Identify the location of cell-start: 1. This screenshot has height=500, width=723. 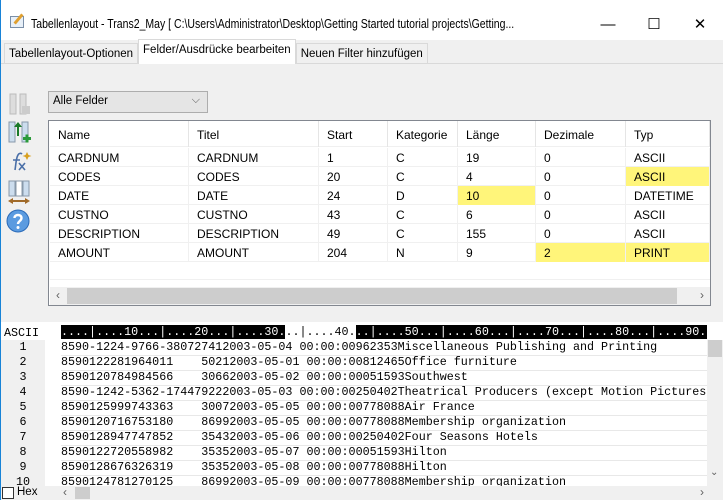
(353, 157).